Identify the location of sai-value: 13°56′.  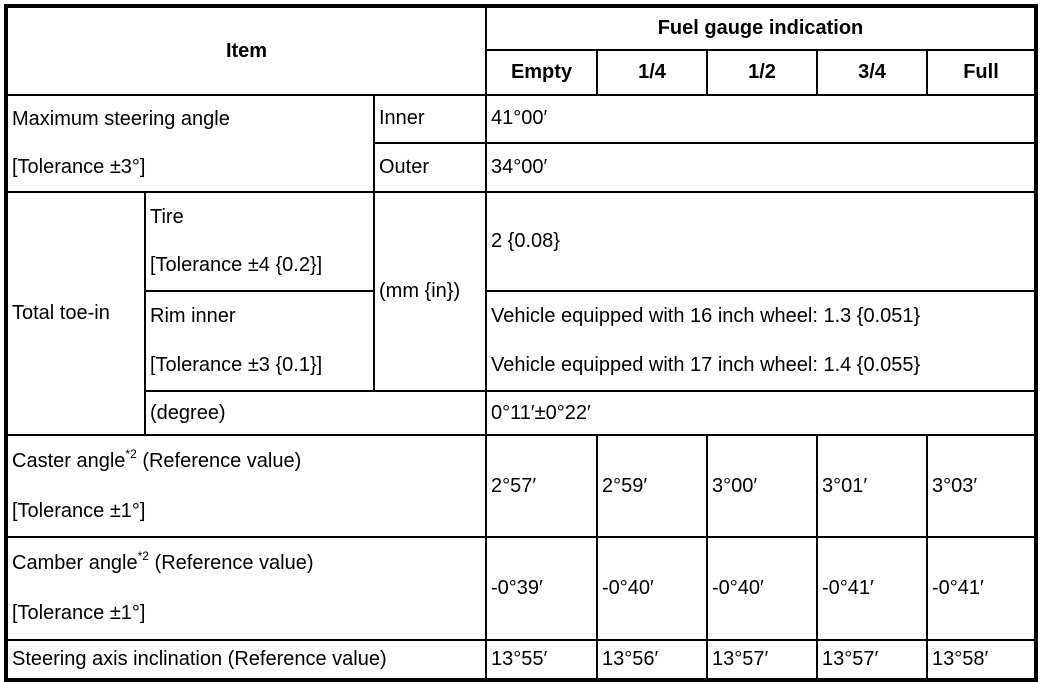
(652, 660).